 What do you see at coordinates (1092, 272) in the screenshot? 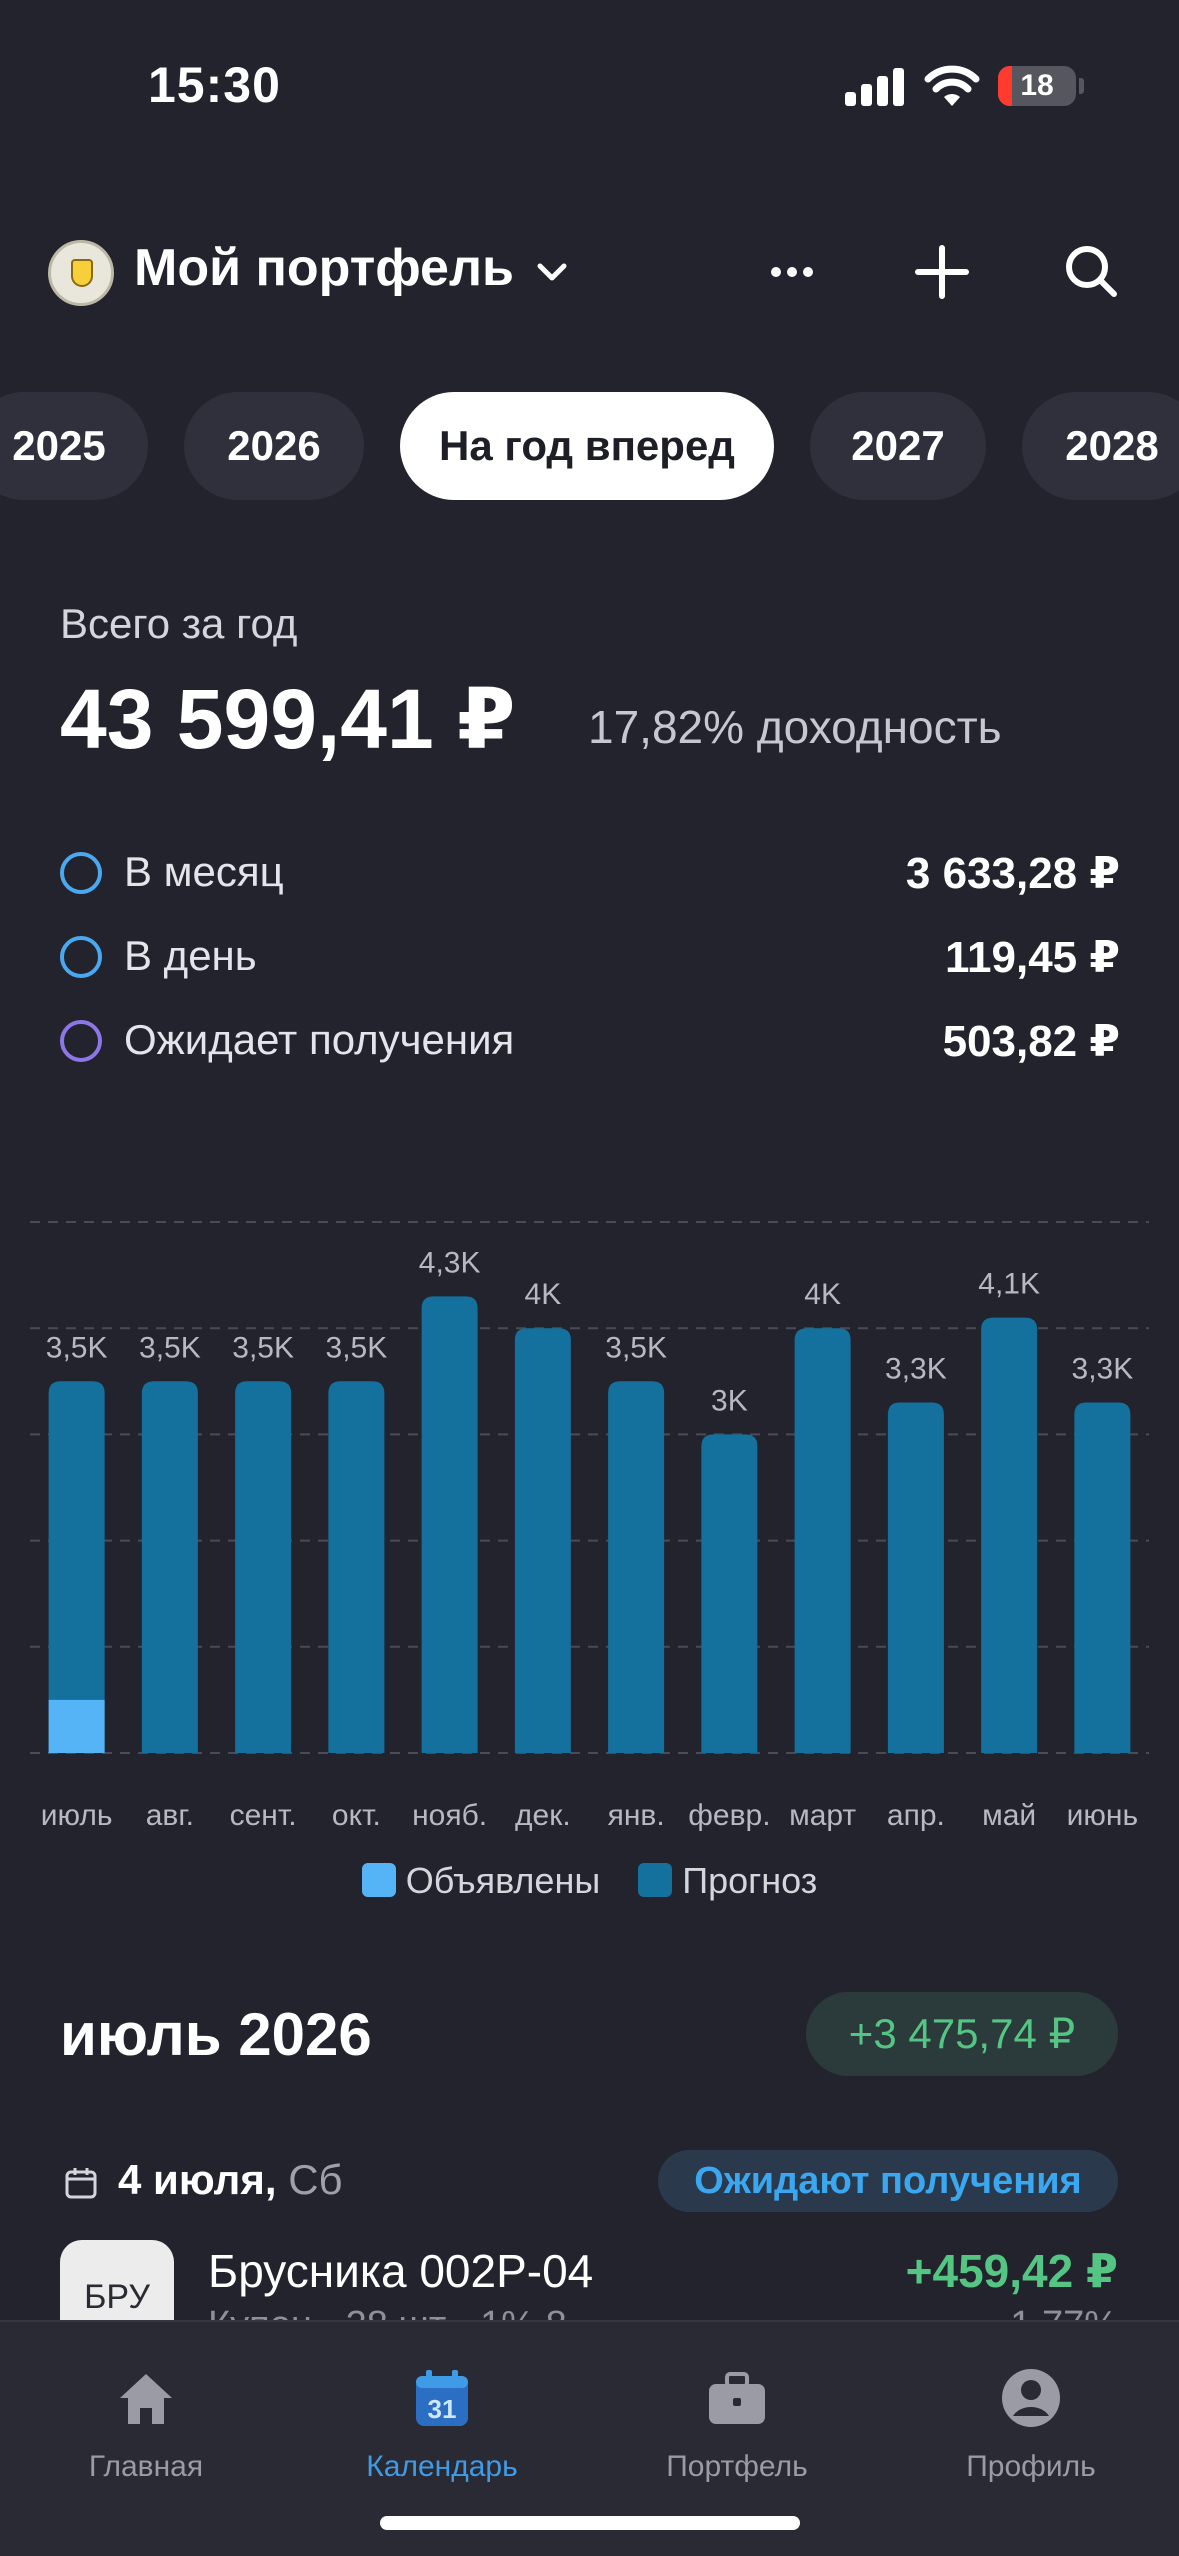
I see `search-icon` at bounding box center [1092, 272].